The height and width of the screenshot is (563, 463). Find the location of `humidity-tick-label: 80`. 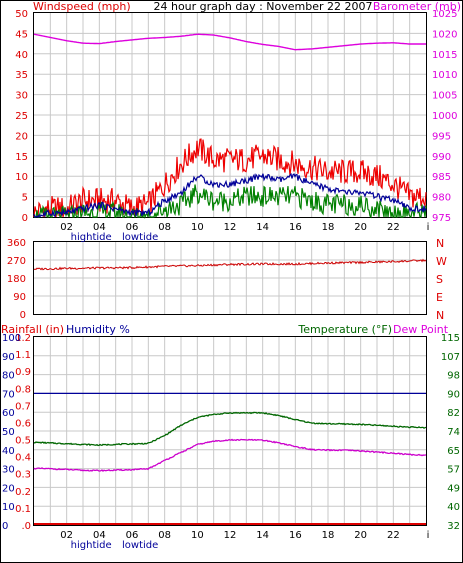

humidity-tick-label: 80 is located at coordinates (8, 376).